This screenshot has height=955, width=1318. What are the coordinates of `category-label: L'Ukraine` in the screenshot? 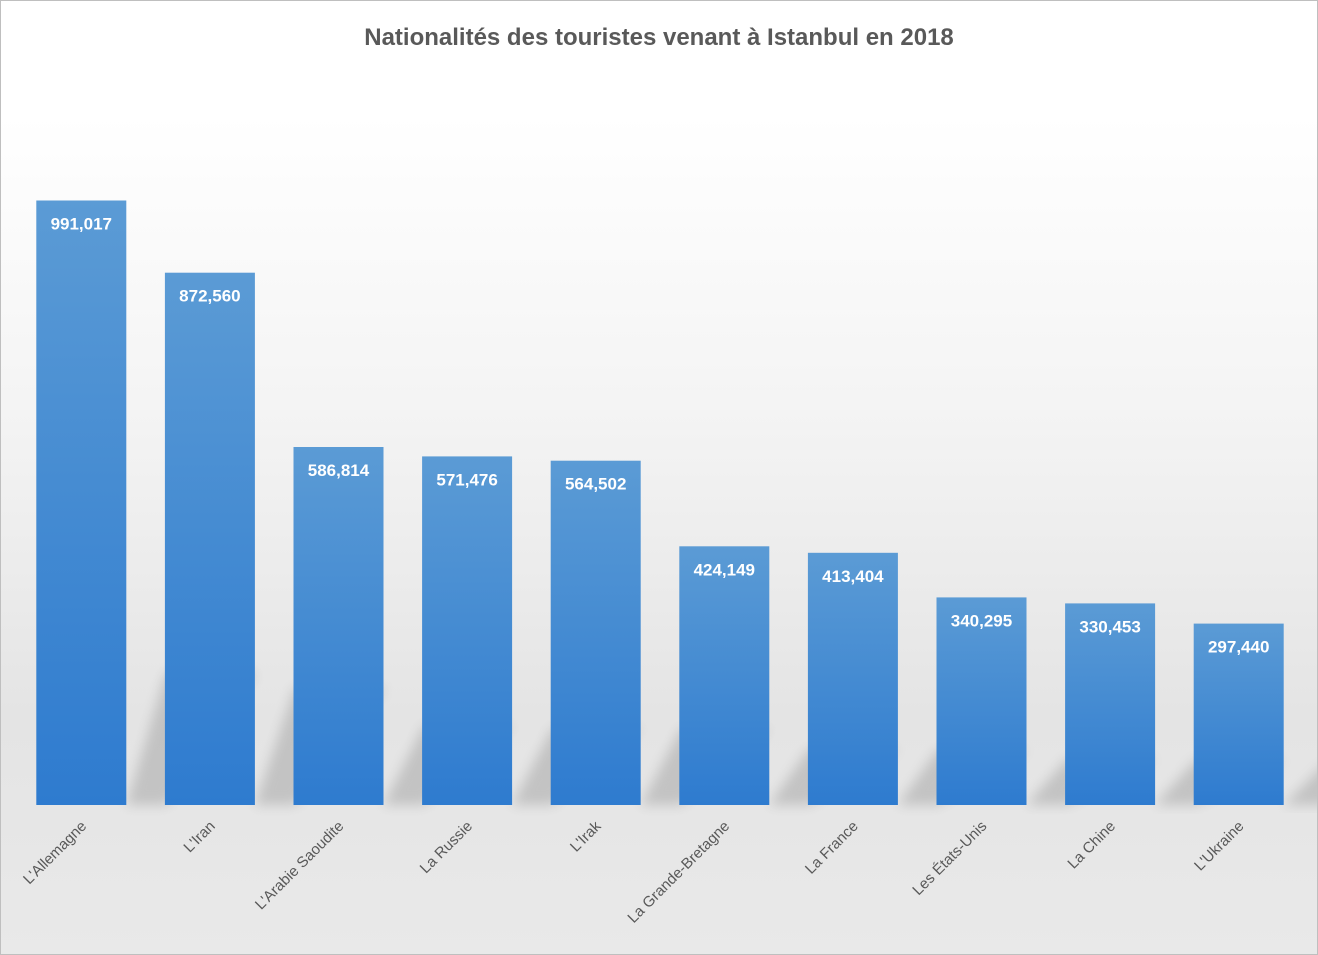 It's located at (1219, 846).